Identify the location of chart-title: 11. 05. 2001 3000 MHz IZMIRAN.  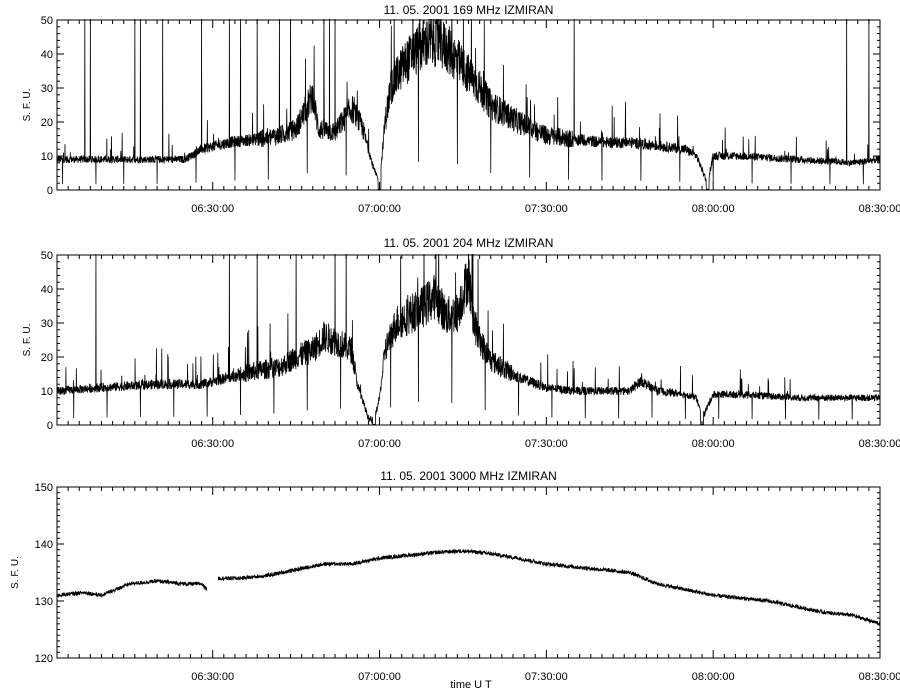
(468, 476).